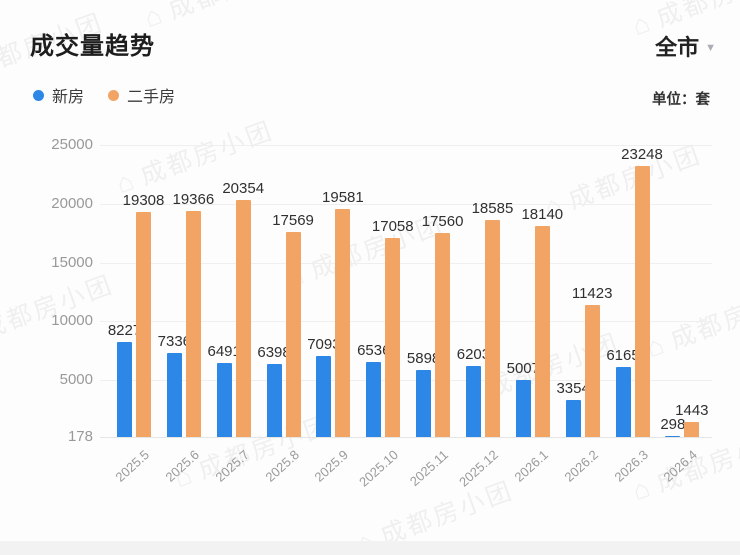 The image size is (740, 555). I want to click on bar-value-label: 18585, so click(492, 209).